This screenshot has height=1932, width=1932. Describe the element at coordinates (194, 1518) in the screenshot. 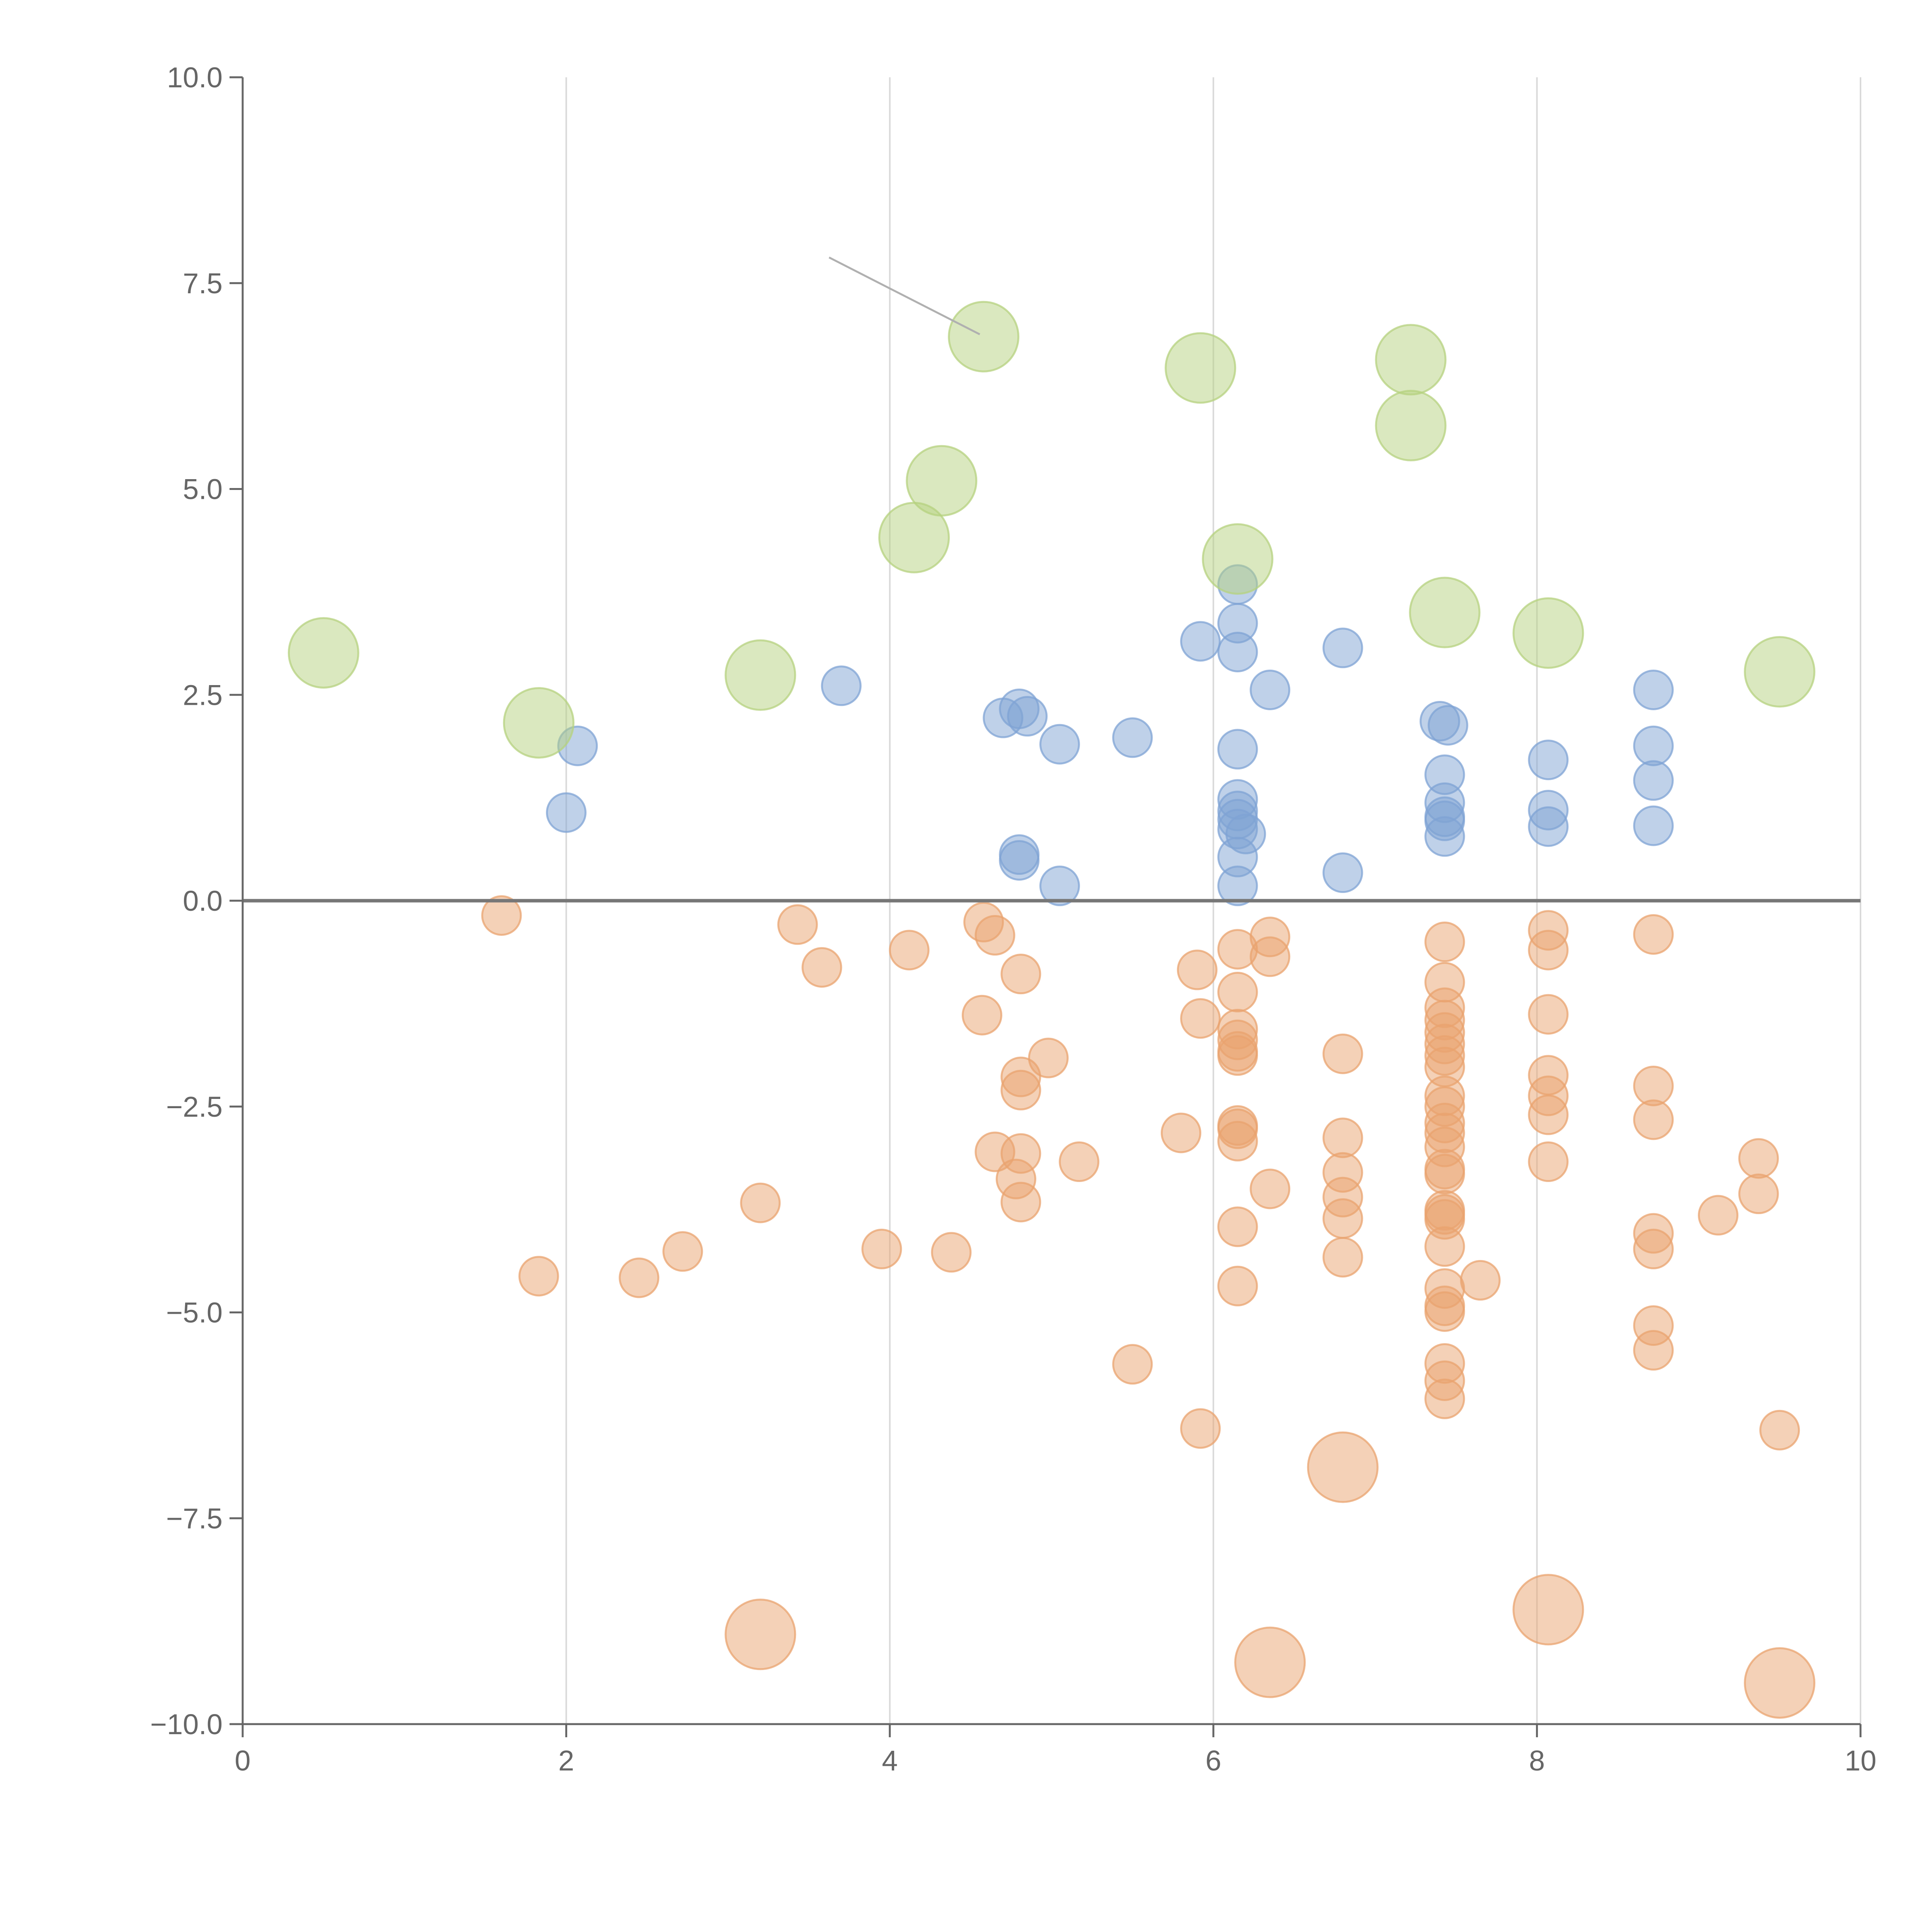

I see `y-tick-label-7: −7.5` at that location.